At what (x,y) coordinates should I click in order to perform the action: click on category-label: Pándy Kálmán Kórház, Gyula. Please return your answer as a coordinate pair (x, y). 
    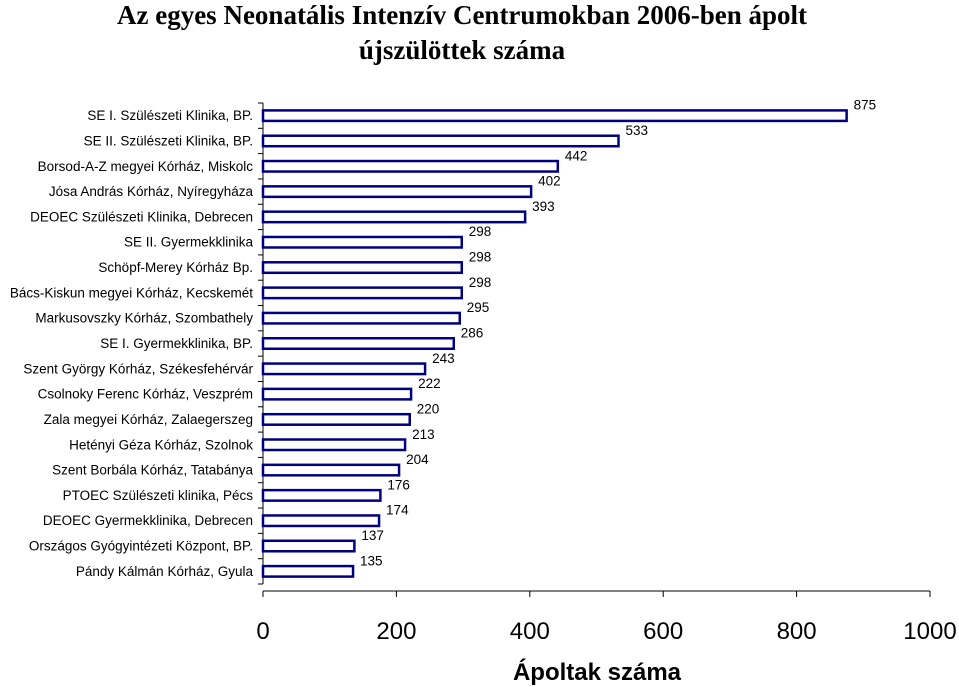
    Looking at the image, I should click on (165, 571).